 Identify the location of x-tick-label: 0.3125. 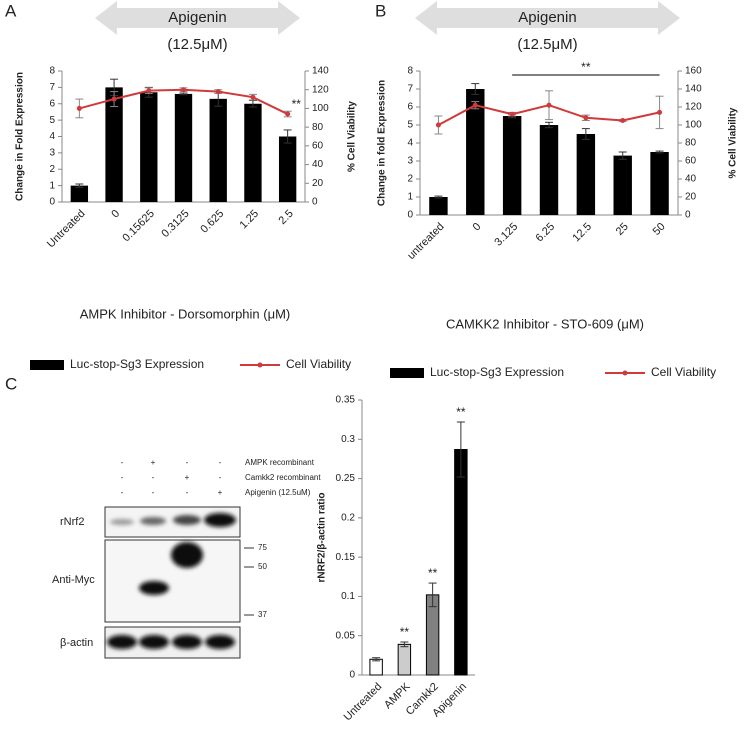
(175, 224).